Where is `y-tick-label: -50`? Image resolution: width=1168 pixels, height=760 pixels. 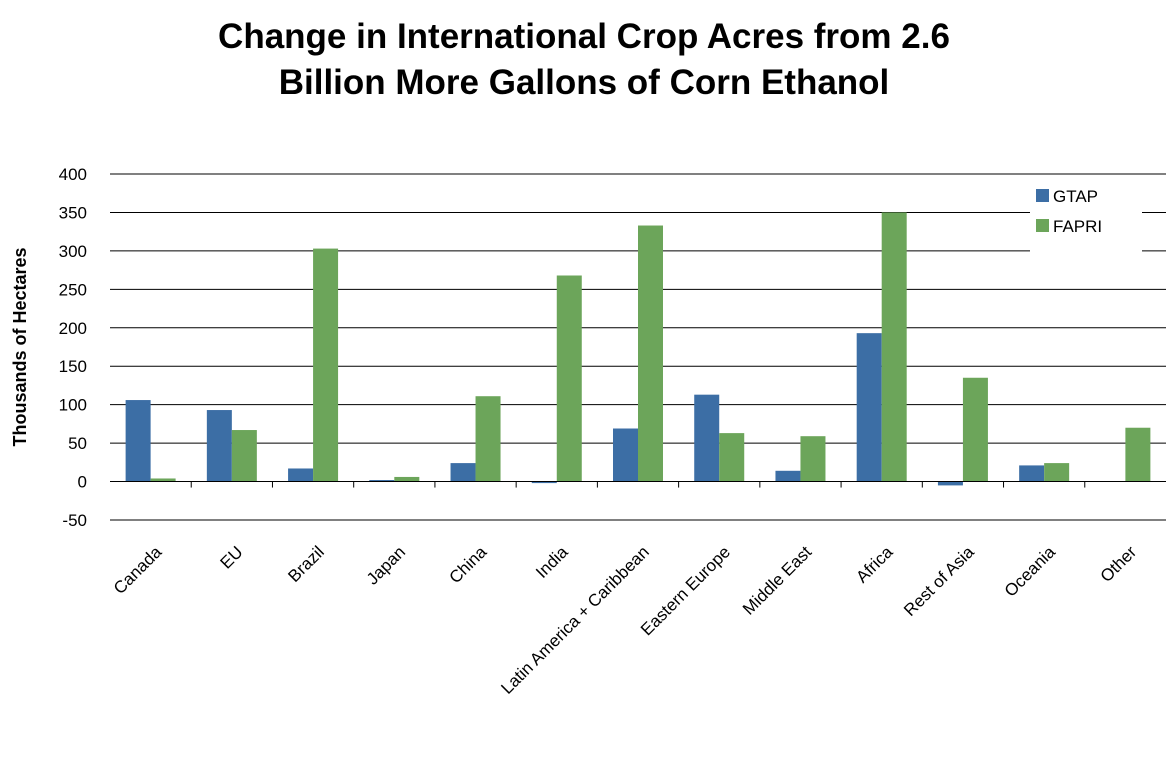 y-tick-label: -50 is located at coordinates (74, 520).